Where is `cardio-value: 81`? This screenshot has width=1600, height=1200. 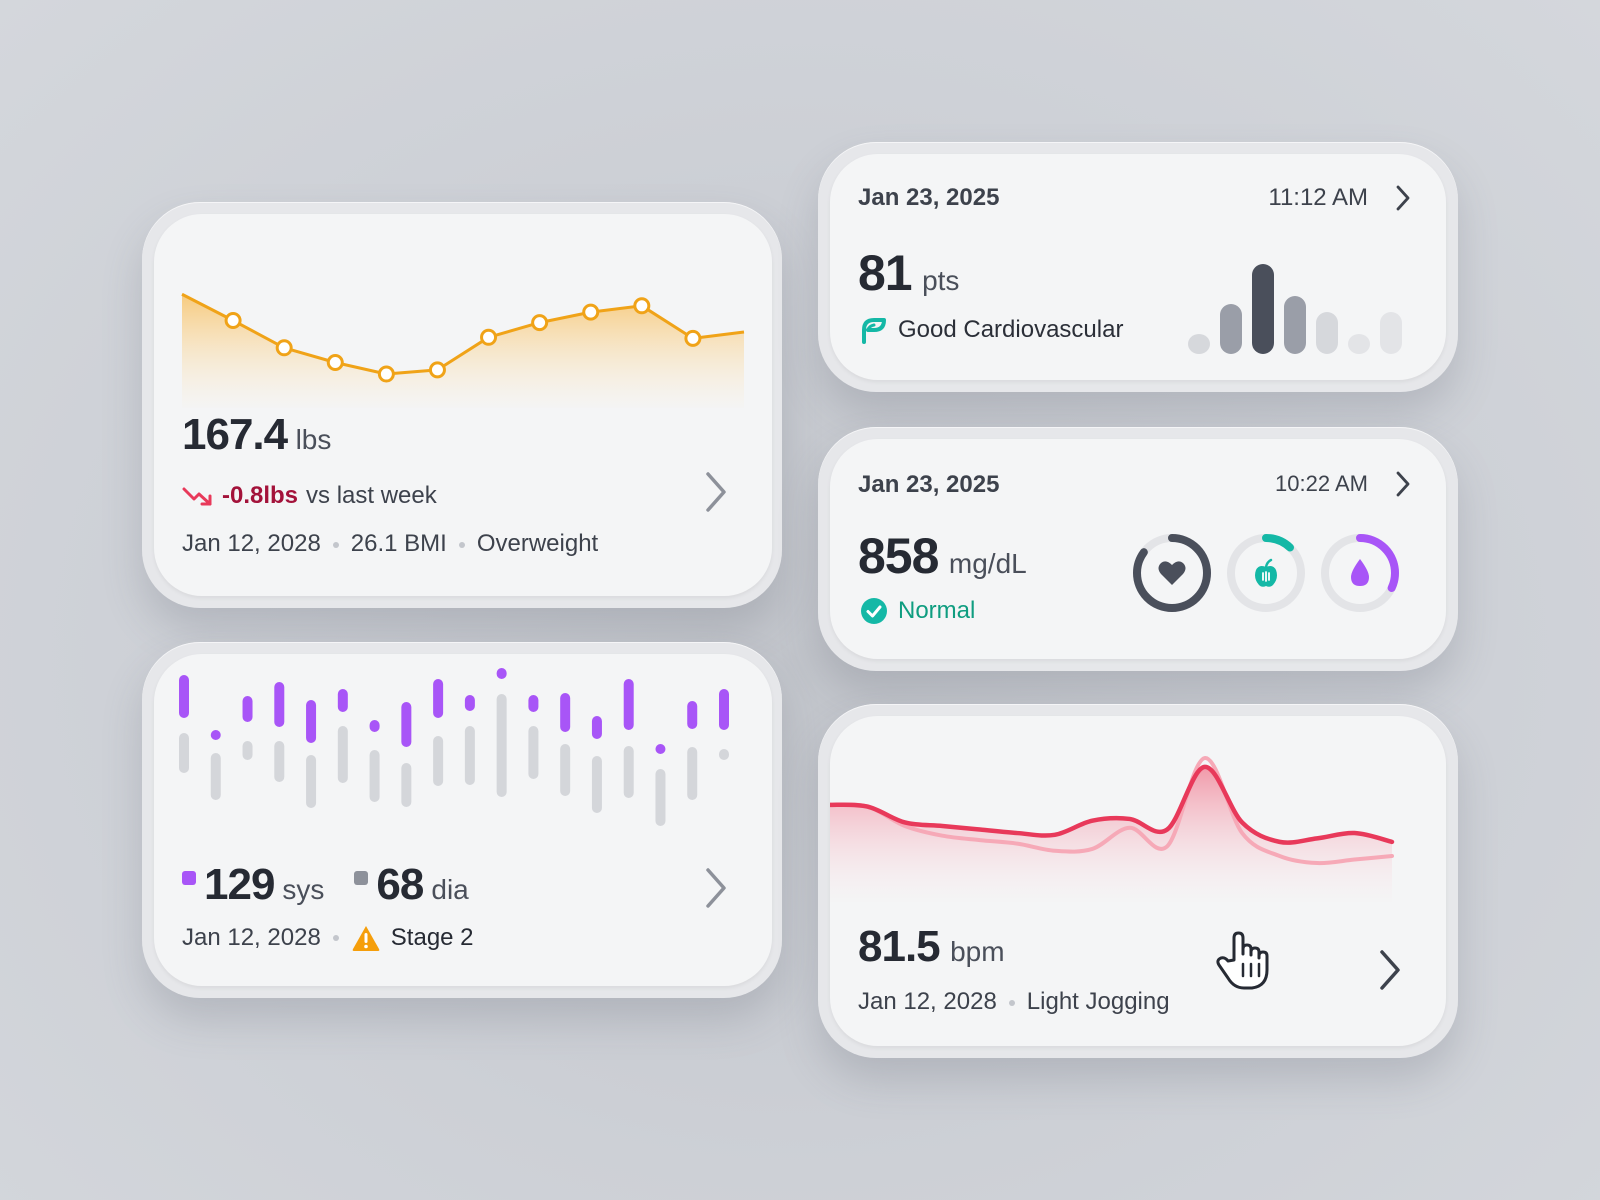 cardio-value: 81 is located at coordinates (885, 273).